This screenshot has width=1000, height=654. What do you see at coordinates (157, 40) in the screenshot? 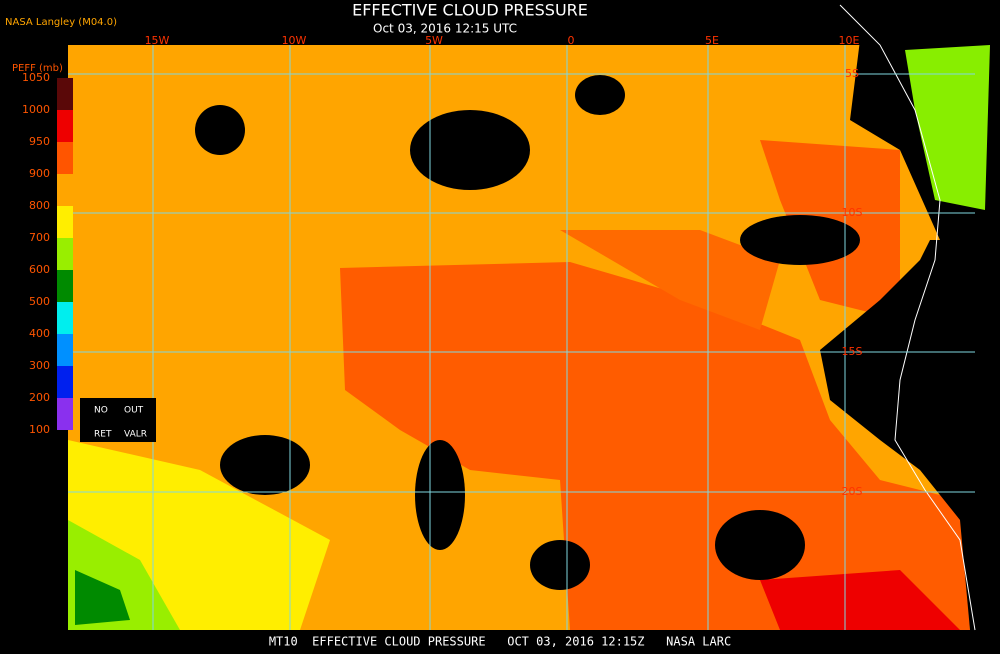
I see `longitude-label: 15W` at bounding box center [157, 40].